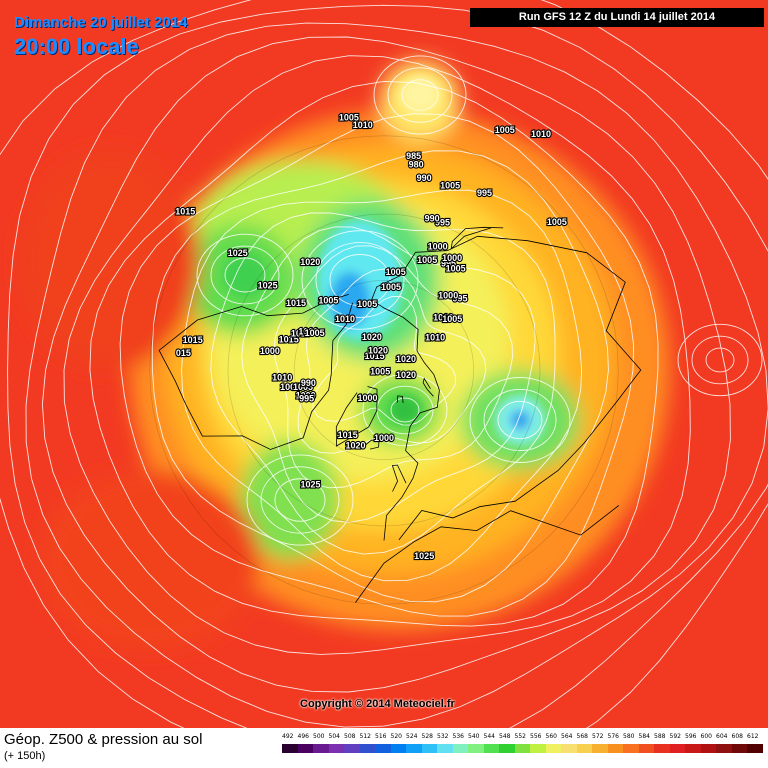  I want to click on scale-label: 568, so click(582, 736).